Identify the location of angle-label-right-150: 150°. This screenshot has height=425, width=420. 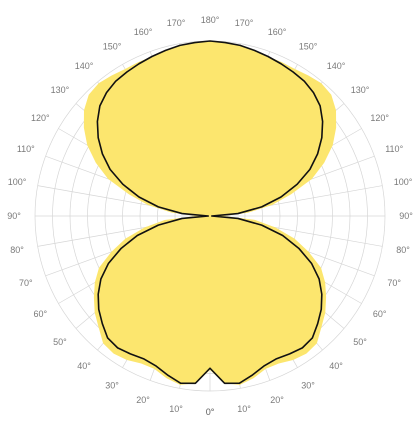
(308, 46).